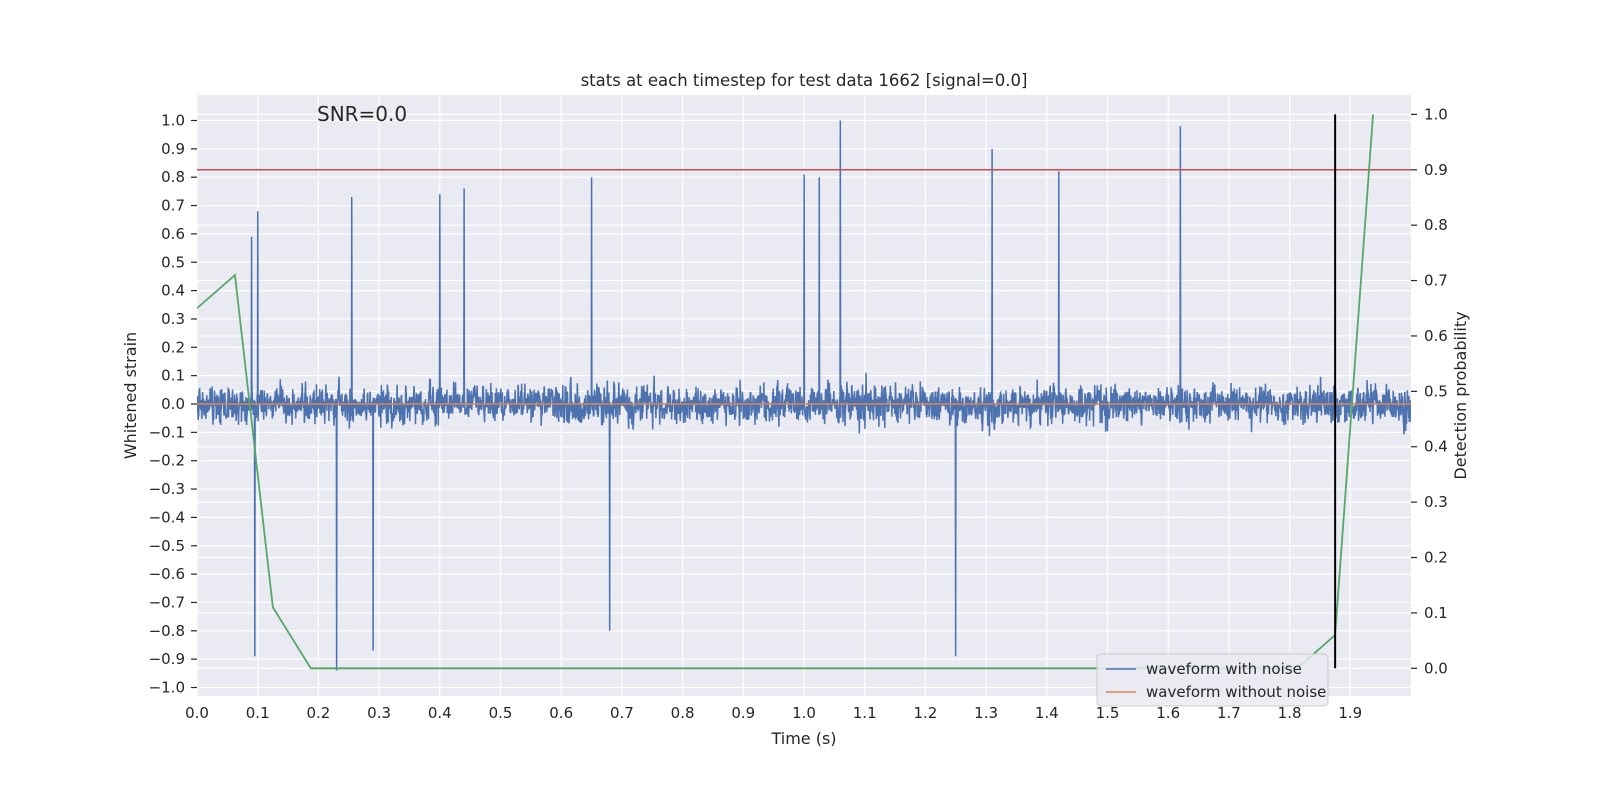 The width and height of the screenshot is (1600, 800). What do you see at coordinates (1350, 713) in the screenshot?
I see `x-tick-label: 1.9` at bounding box center [1350, 713].